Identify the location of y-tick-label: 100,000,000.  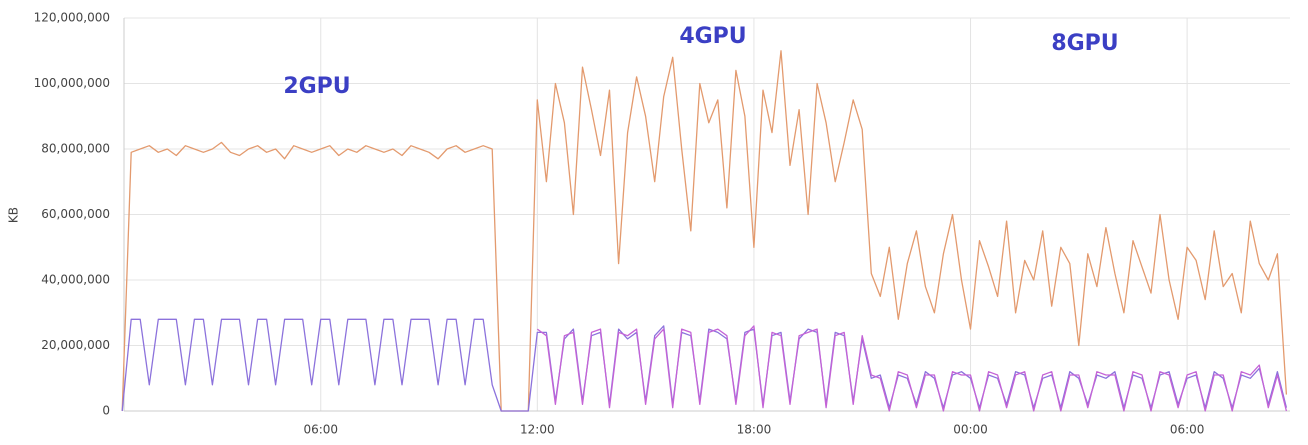
(72, 83).